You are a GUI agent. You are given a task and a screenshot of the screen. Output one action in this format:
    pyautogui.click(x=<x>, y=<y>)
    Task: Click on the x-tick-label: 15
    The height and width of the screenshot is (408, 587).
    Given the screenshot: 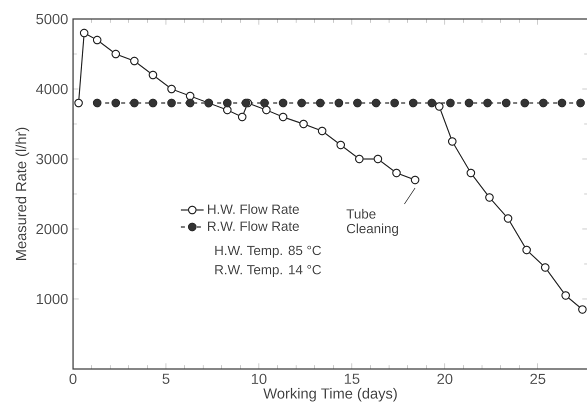 What is the action you would take?
    pyautogui.click(x=352, y=379)
    